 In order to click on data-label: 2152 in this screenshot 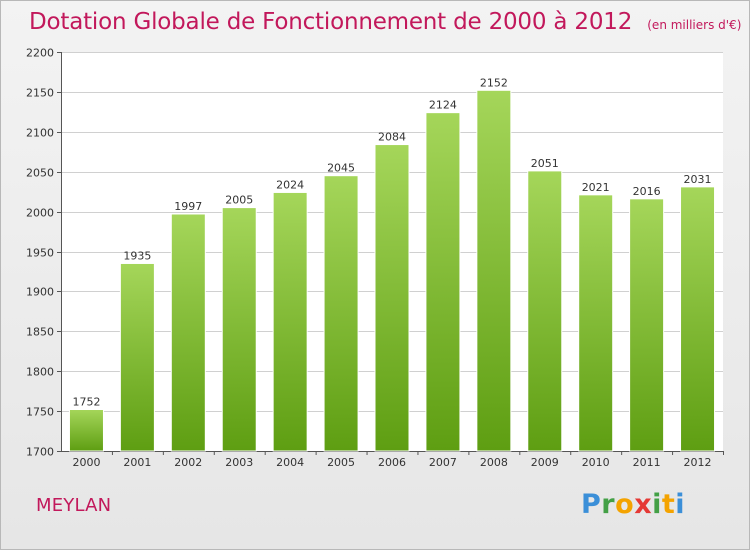, I will do `click(494, 82)`.